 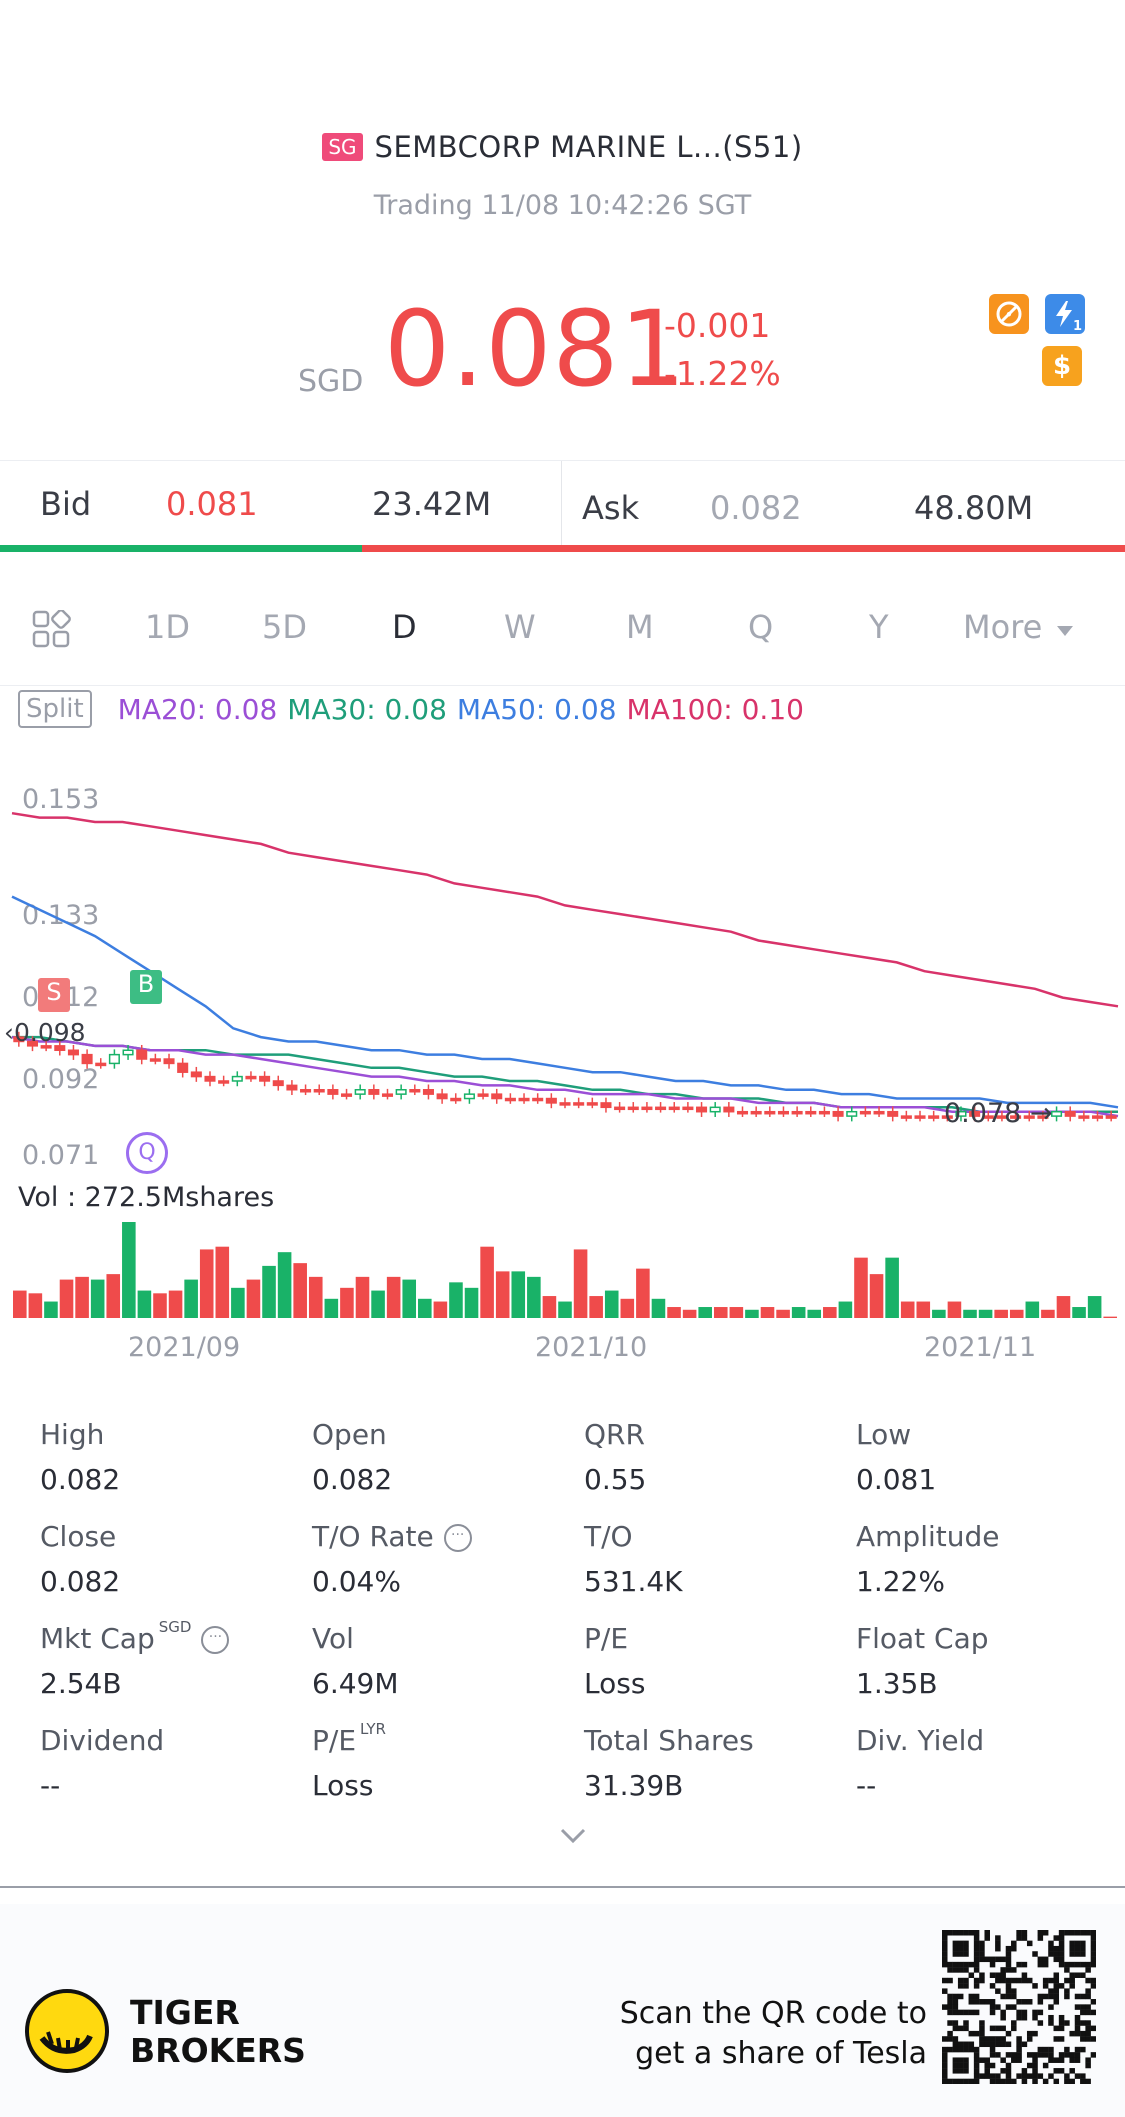 I want to click on ma30-line, so click(x=565, y=1074).